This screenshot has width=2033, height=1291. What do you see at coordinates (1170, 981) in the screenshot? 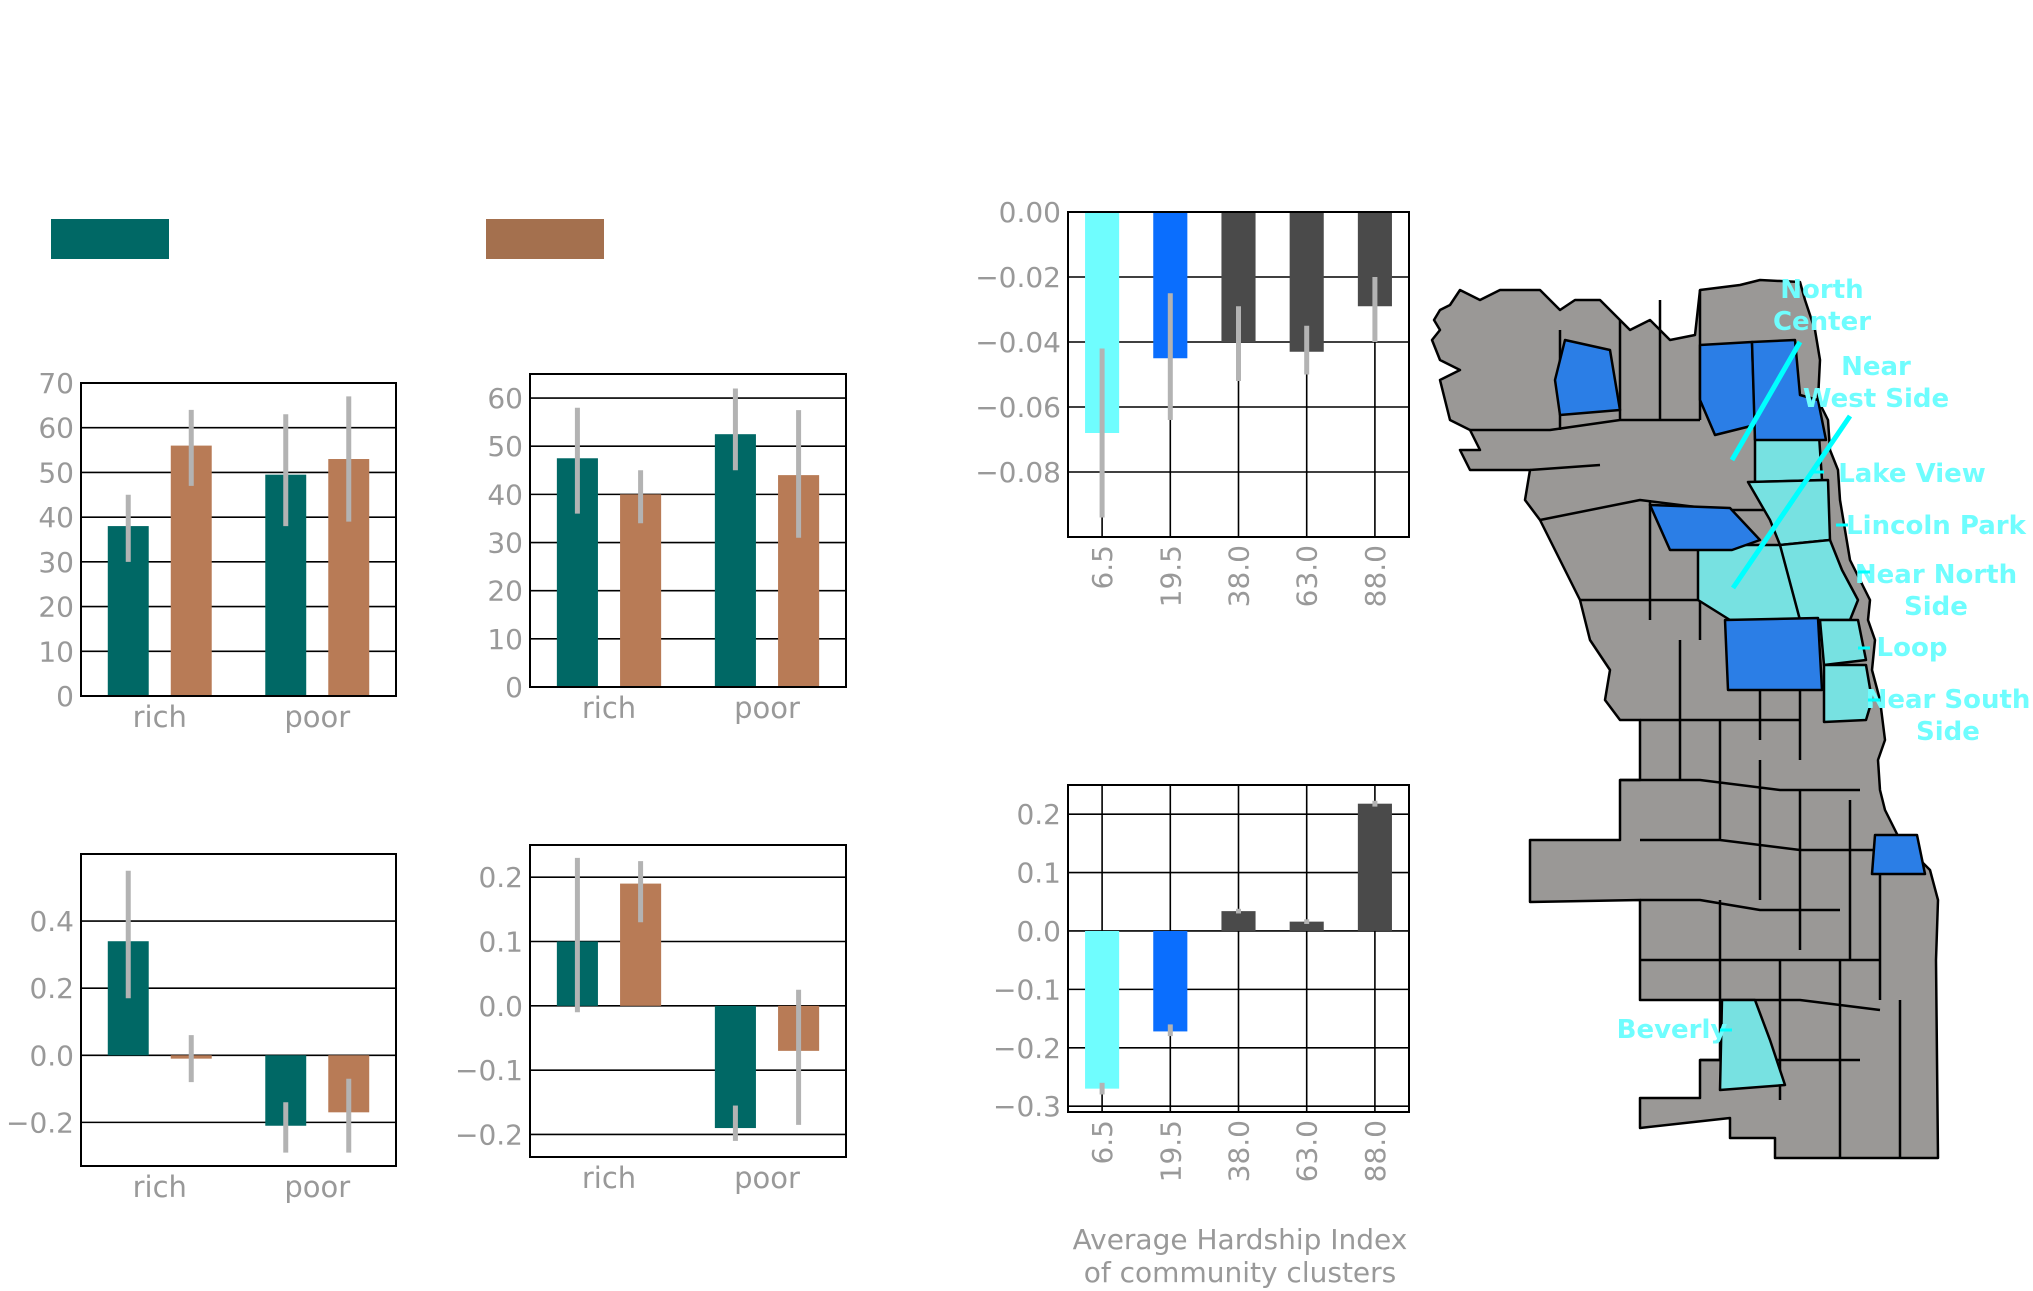
I see `bar-19.5` at bounding box center [1170, 981].